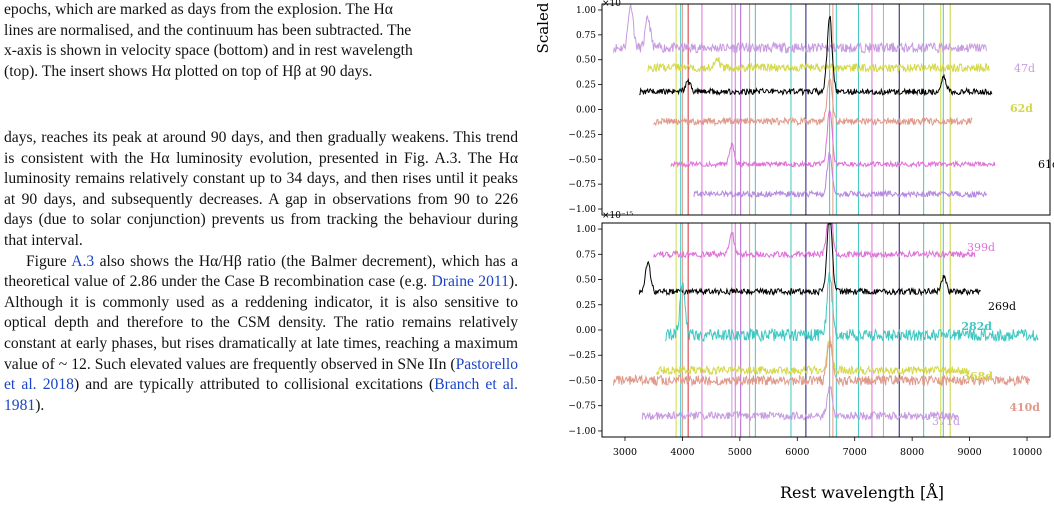  Describe the element at coordinates (1024, 68) in the screenshot. I see `spectrum-epoch-label: 47d` at that location.